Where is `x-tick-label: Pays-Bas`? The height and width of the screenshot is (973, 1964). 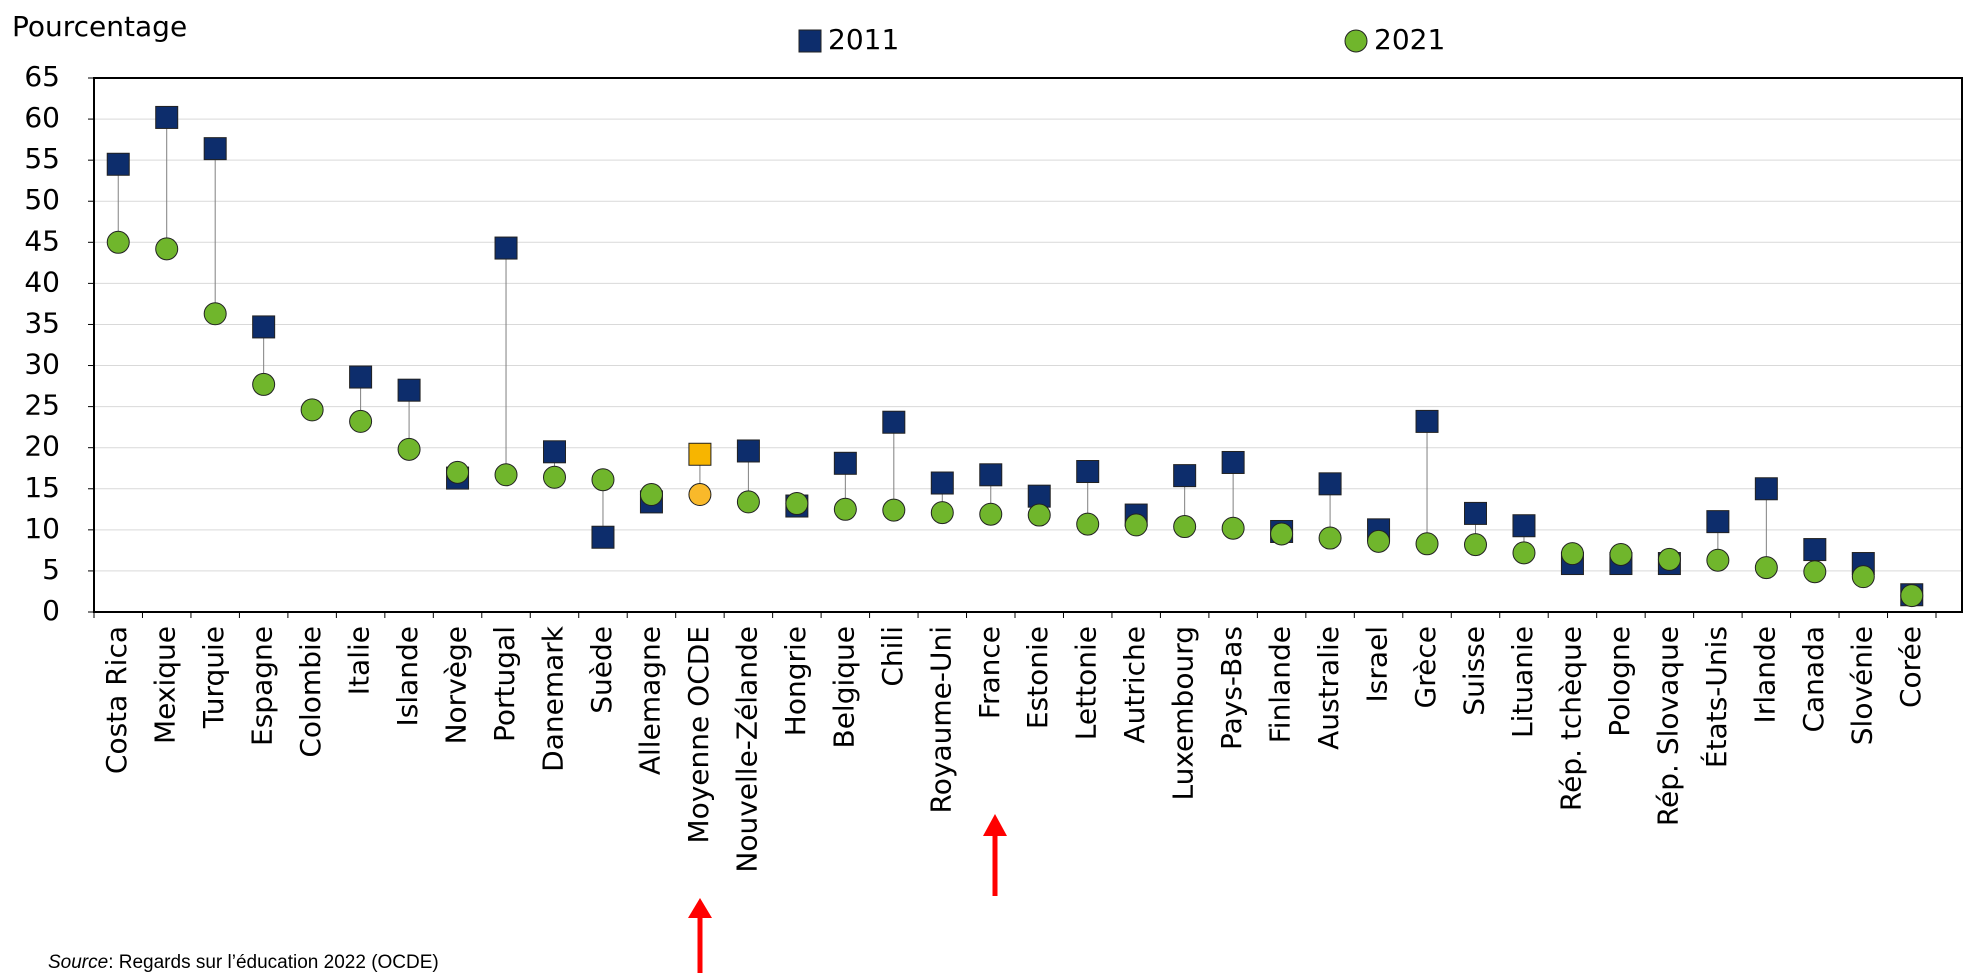 x-tick-label: Pays-Bas is located at coordinates (1231, 688).